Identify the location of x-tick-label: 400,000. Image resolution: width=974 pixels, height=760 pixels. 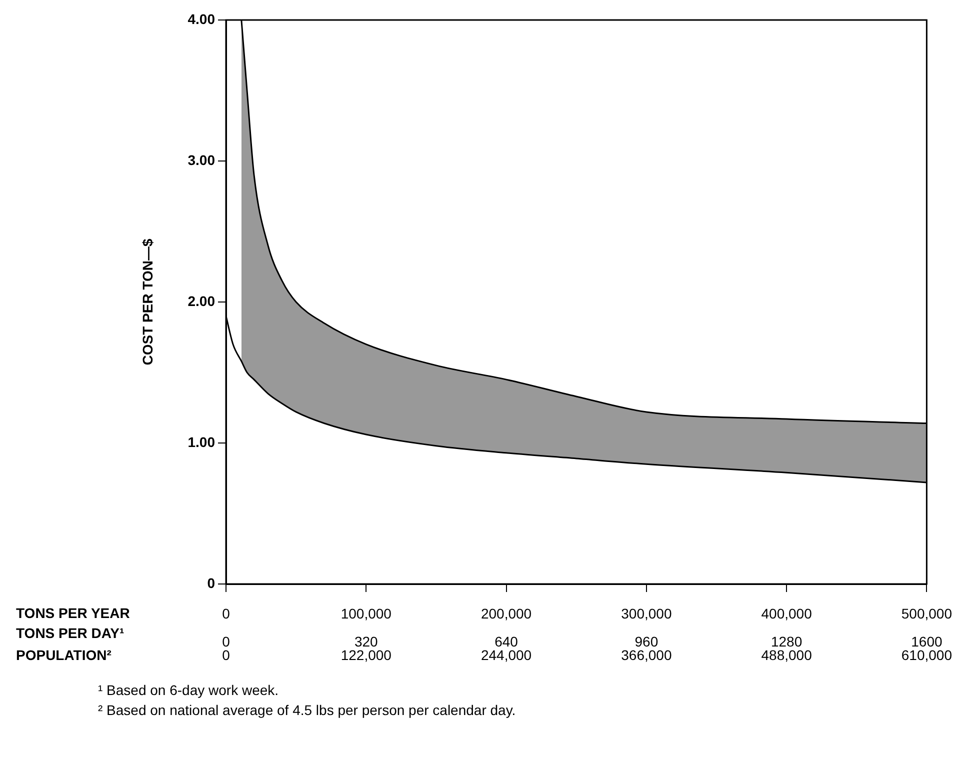
(786, 613).